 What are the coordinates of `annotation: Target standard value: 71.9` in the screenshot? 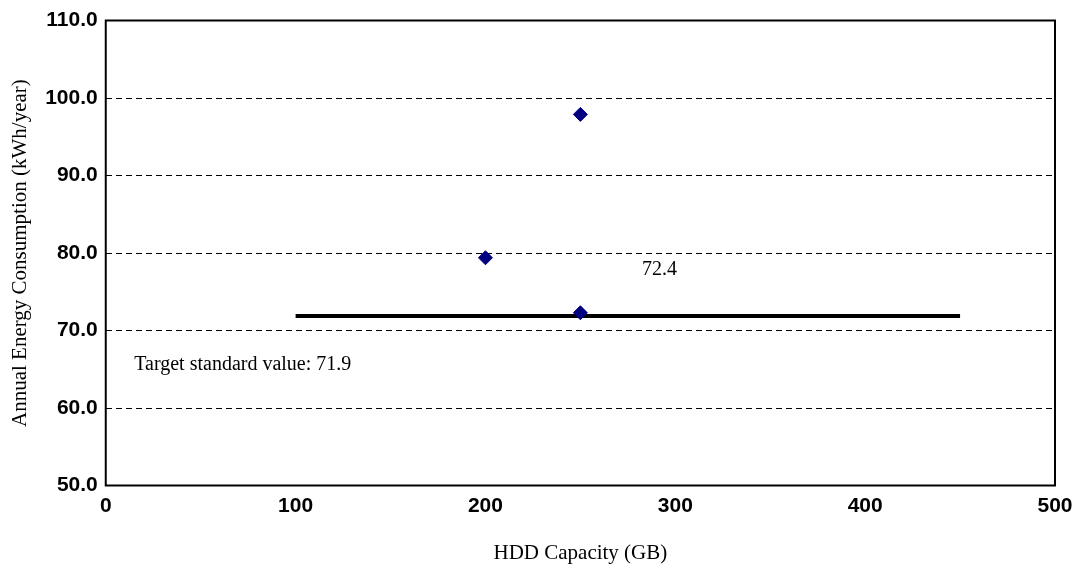 It's located at (243, 363).